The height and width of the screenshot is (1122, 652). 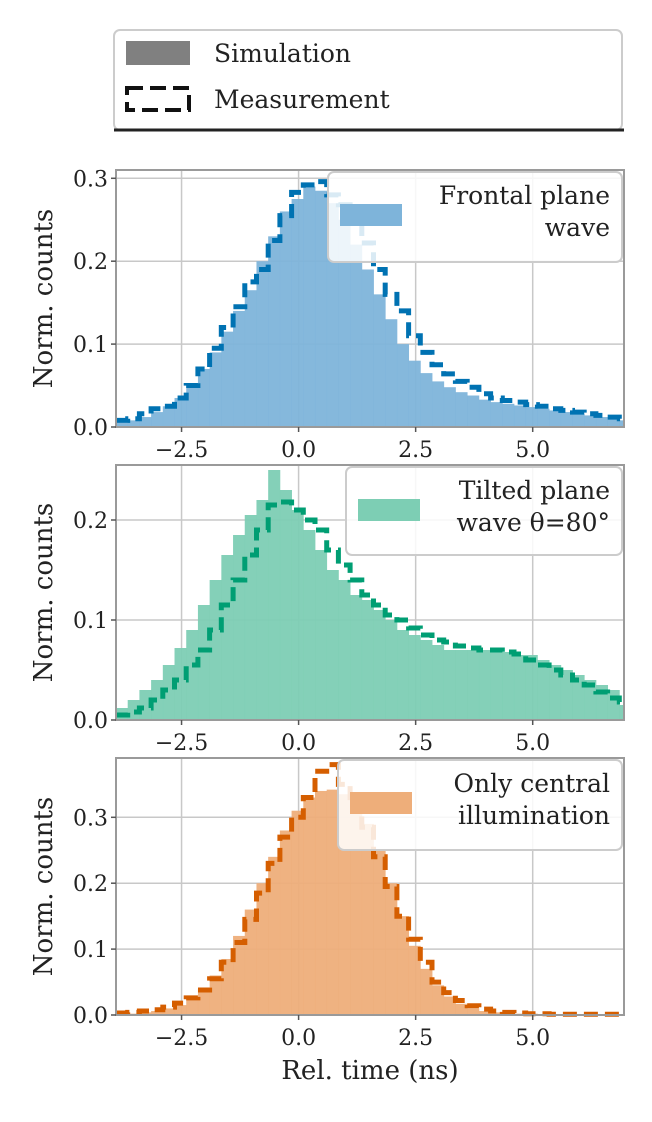 I want to click on panel-legend-label: Only central, so click(x=532, y=783).